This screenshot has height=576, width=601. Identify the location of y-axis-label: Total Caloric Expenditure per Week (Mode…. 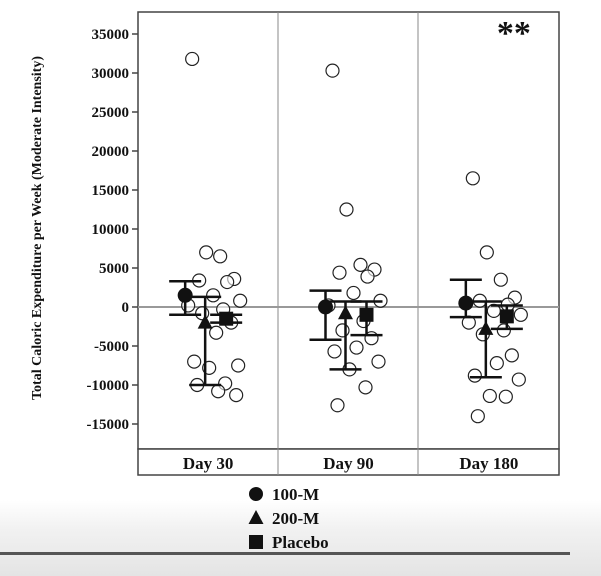
(37, 228).